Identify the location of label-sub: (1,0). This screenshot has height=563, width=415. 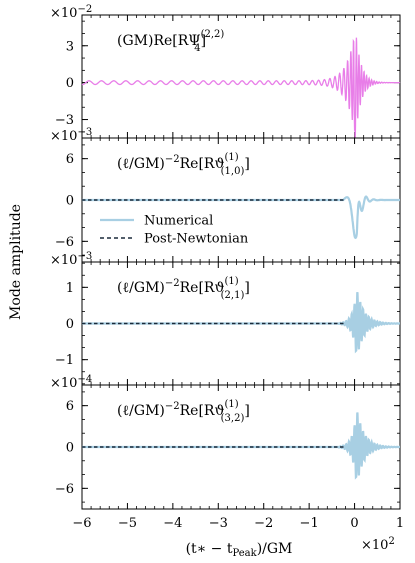
(233, 171).